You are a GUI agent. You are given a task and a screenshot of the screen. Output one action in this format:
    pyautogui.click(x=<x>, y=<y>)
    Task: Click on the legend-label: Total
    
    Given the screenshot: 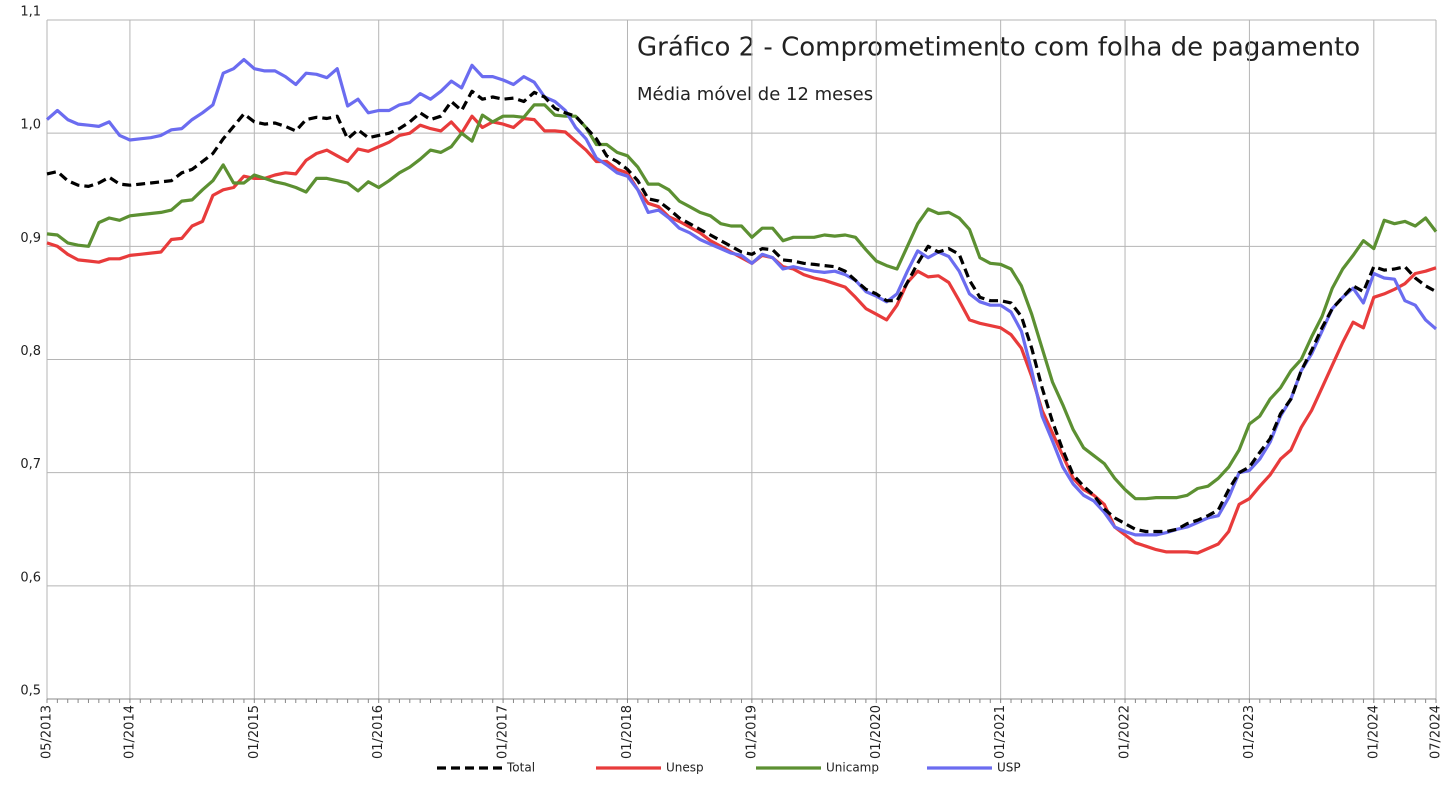 What is the action you would take?
    pyautogui.click(x=520, y=768)
    